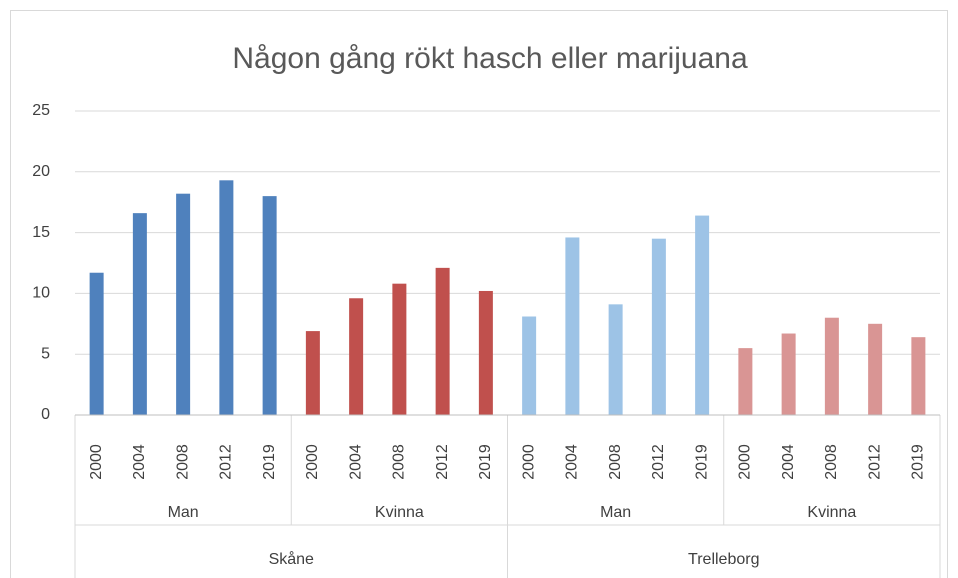 This screenshot has height=578, width=958. I want to click on y-tick-label: 20, so click(41, 171).